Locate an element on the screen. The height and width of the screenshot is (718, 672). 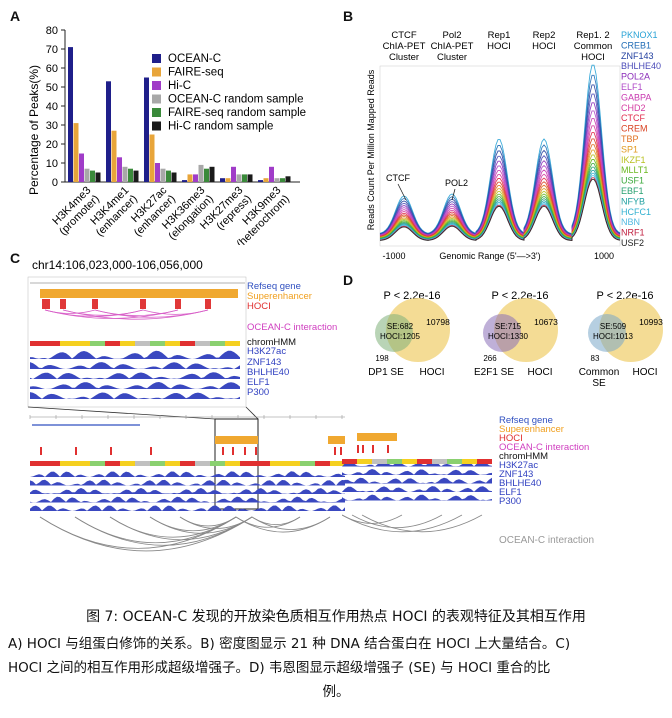
factor-label: CREB1 is located at coordinates (636, 45).